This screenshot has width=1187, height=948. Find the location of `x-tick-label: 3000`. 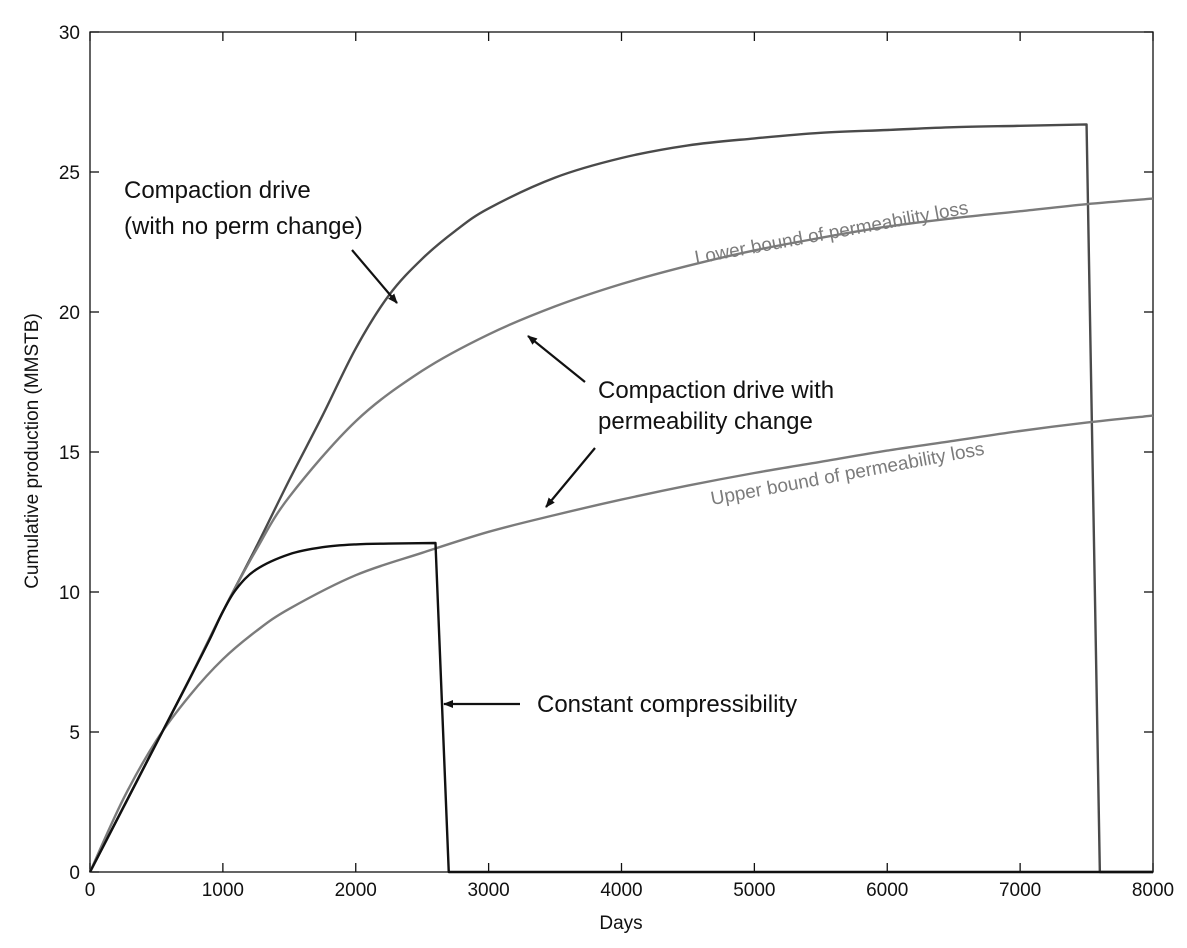

x-tick-label: 3000 is located at coordinates (488, 890).